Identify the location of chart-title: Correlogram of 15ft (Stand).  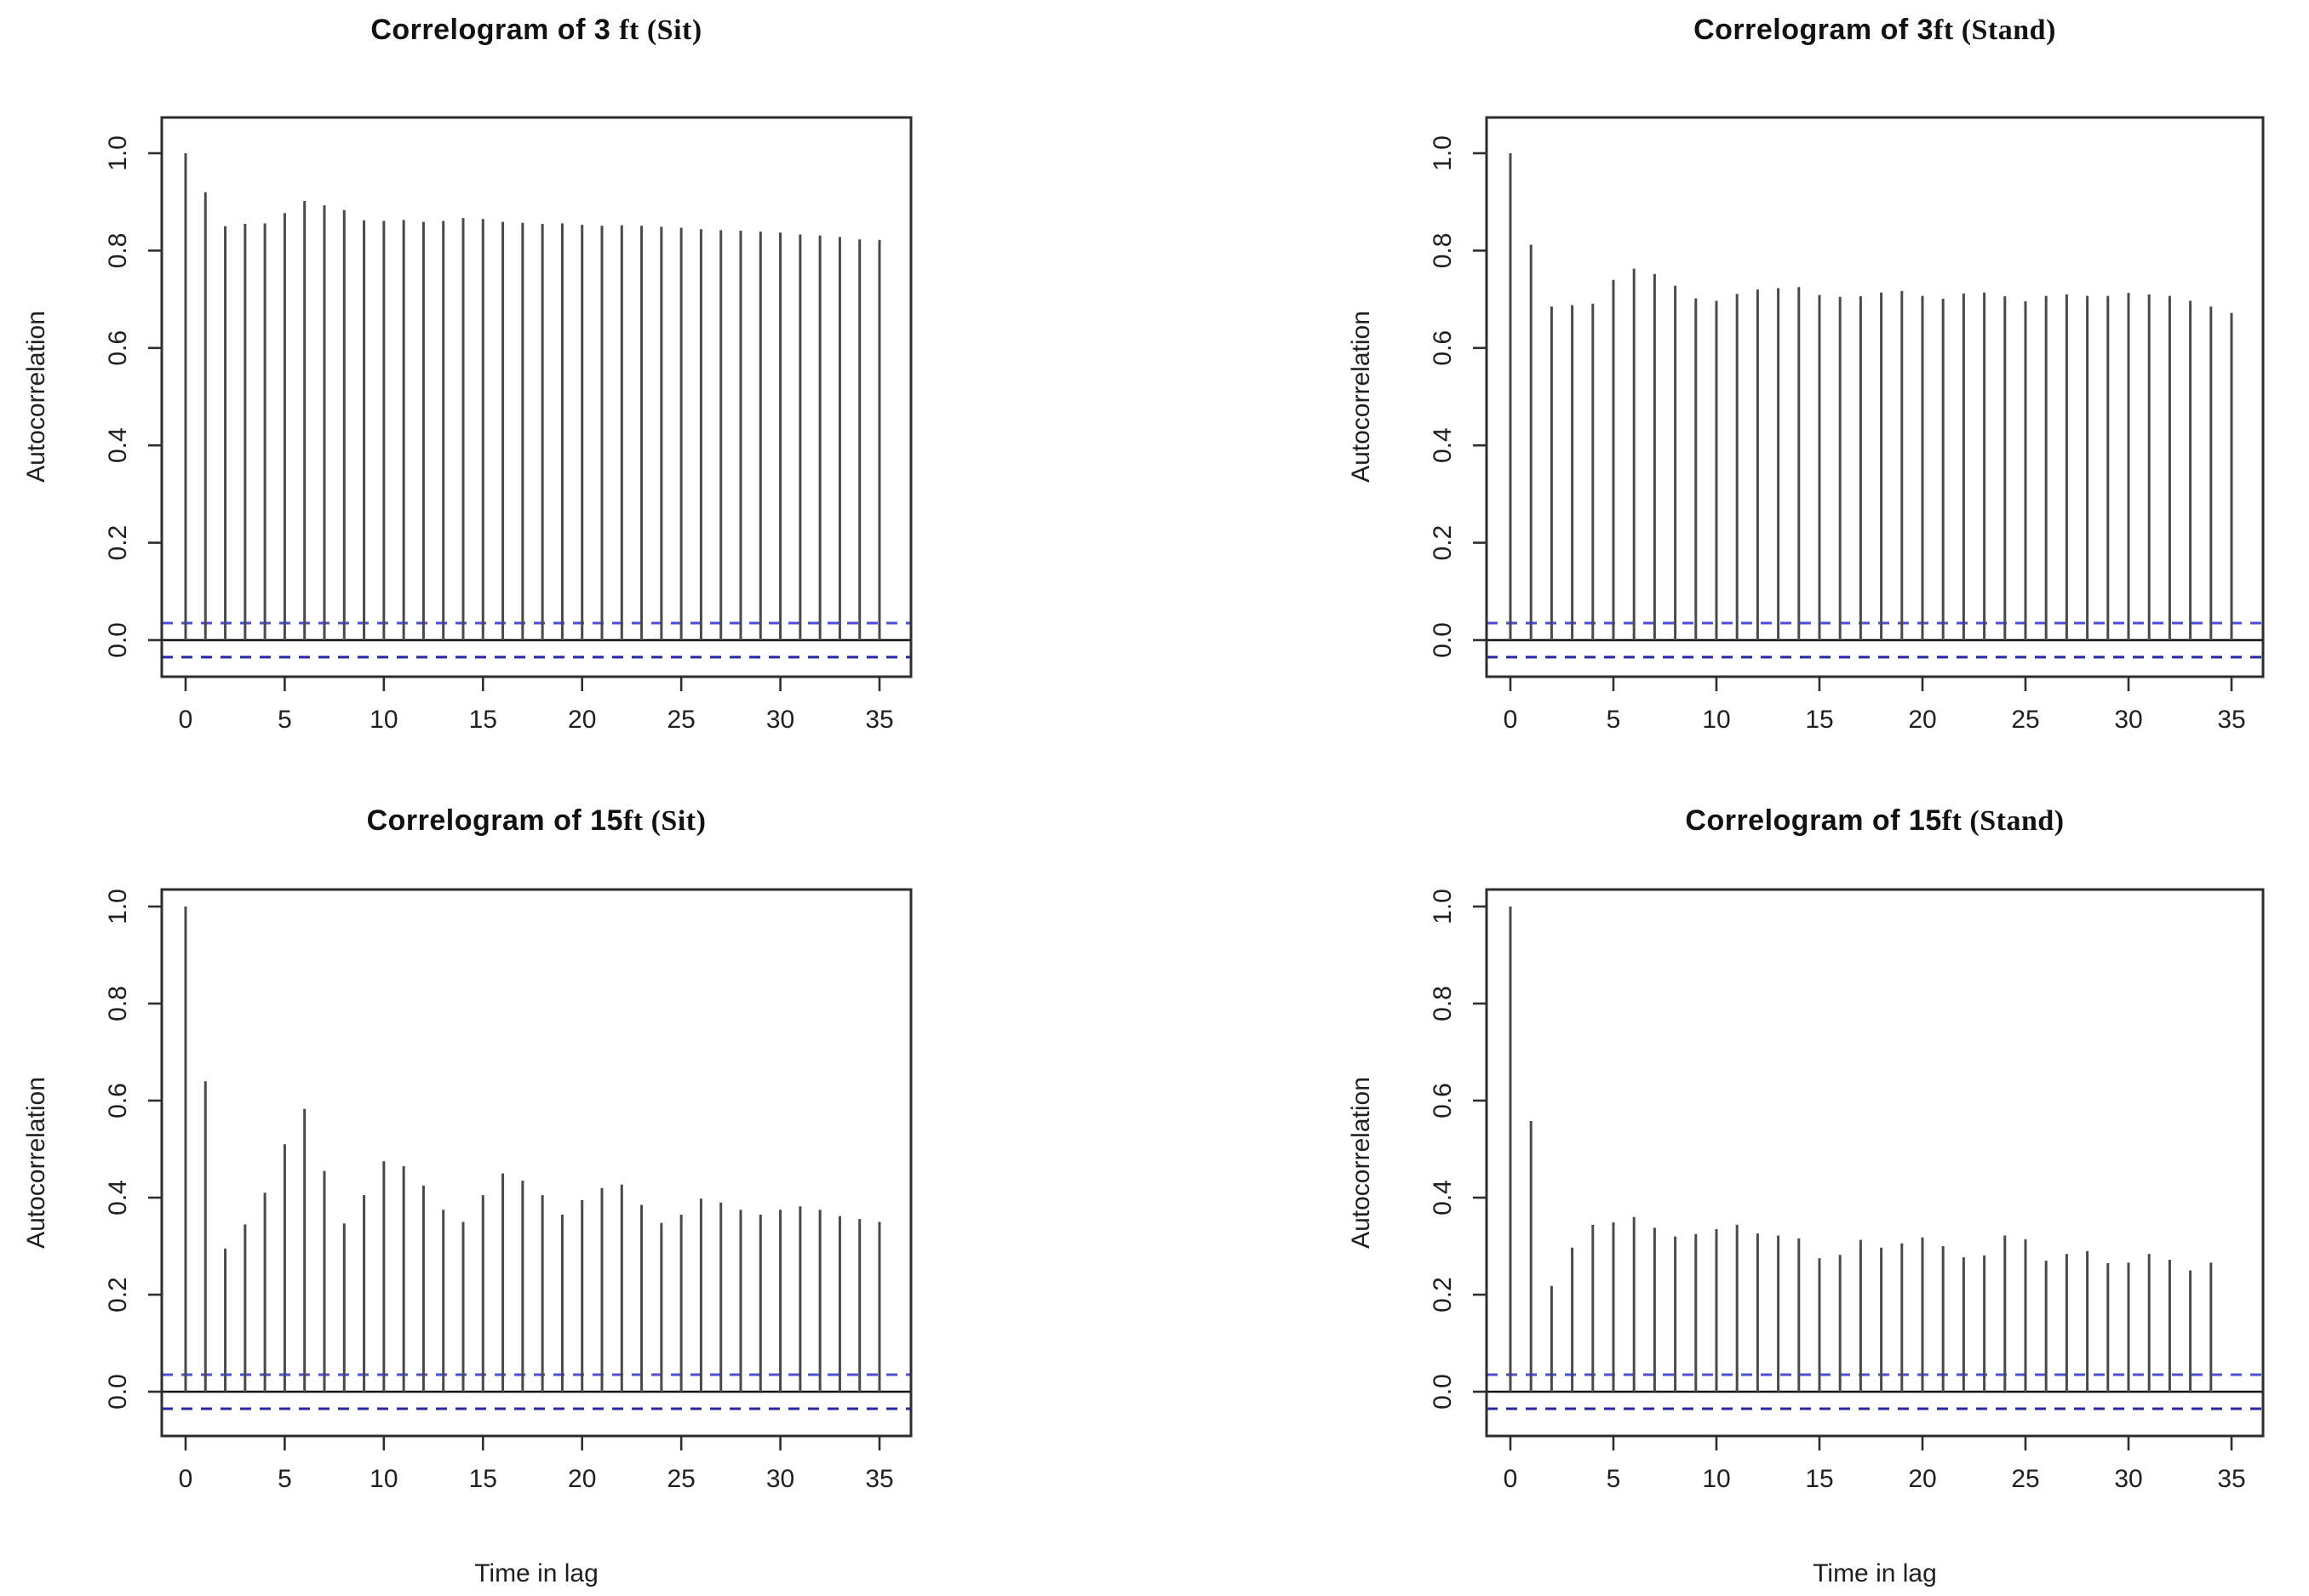
(1875, 821).